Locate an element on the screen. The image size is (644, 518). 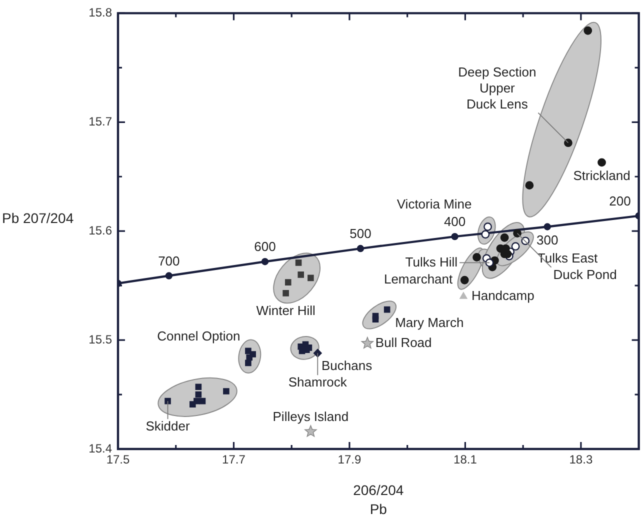
annotation: Lemarchant is located at coordinates (419, 279).